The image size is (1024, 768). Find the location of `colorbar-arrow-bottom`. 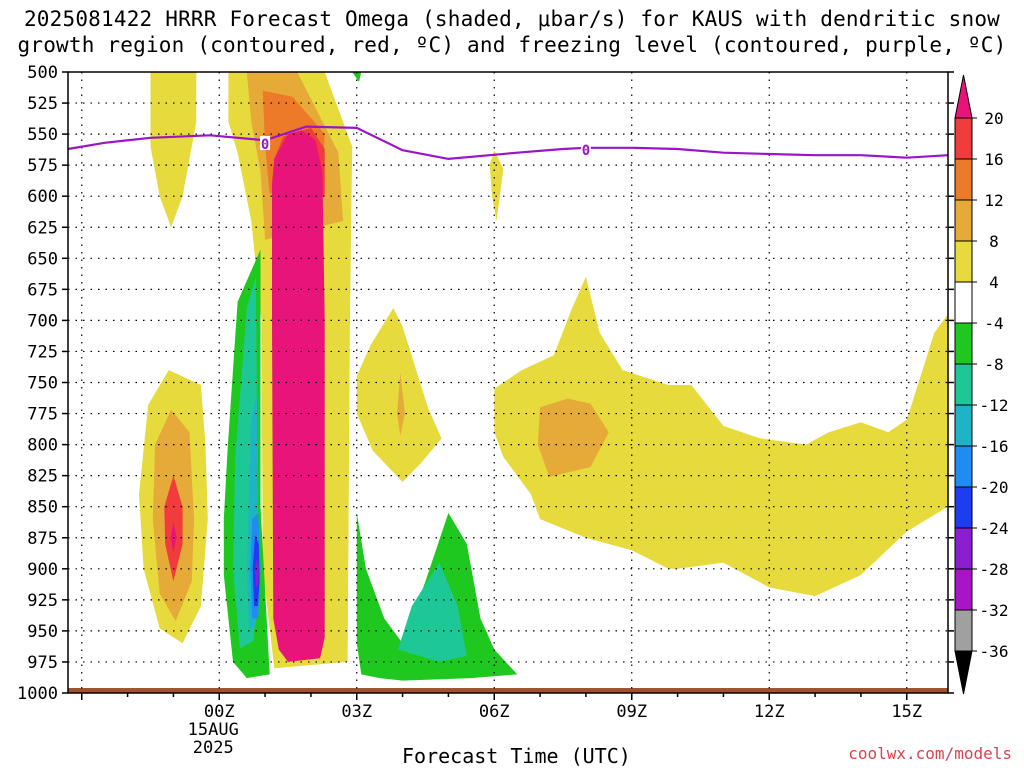

colorbar-arrow-bottom is located at coordinates (963, 672).